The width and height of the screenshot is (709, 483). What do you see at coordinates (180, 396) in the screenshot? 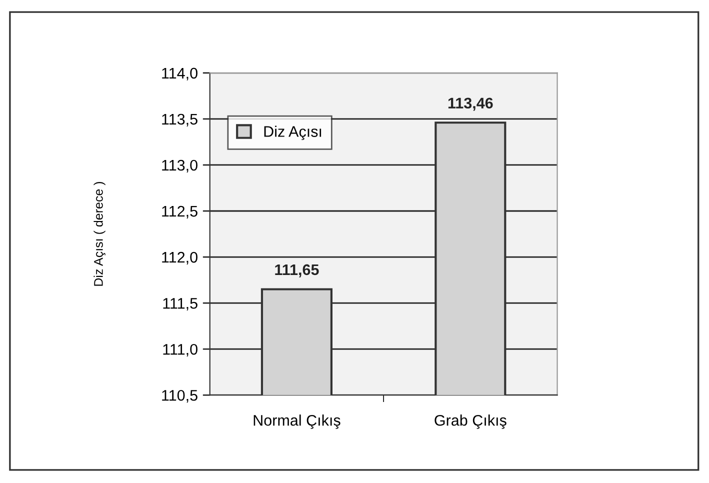
I see `y-tick-label: 110,5` at bounding box center [180, 396].